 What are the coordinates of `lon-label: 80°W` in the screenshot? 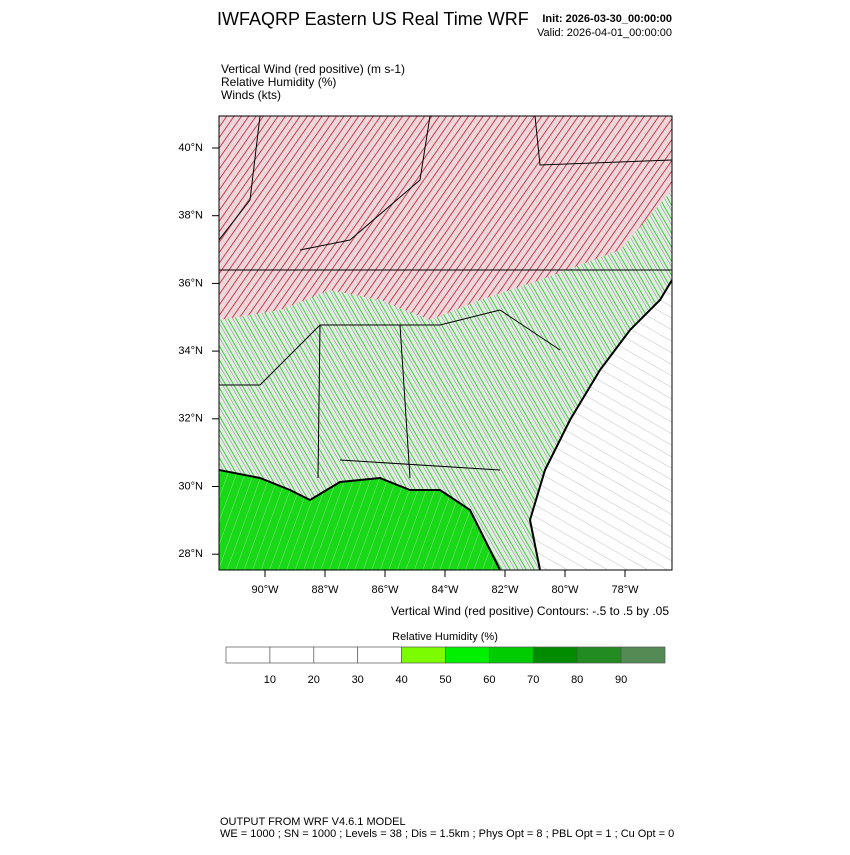 It's located at (565, 590).